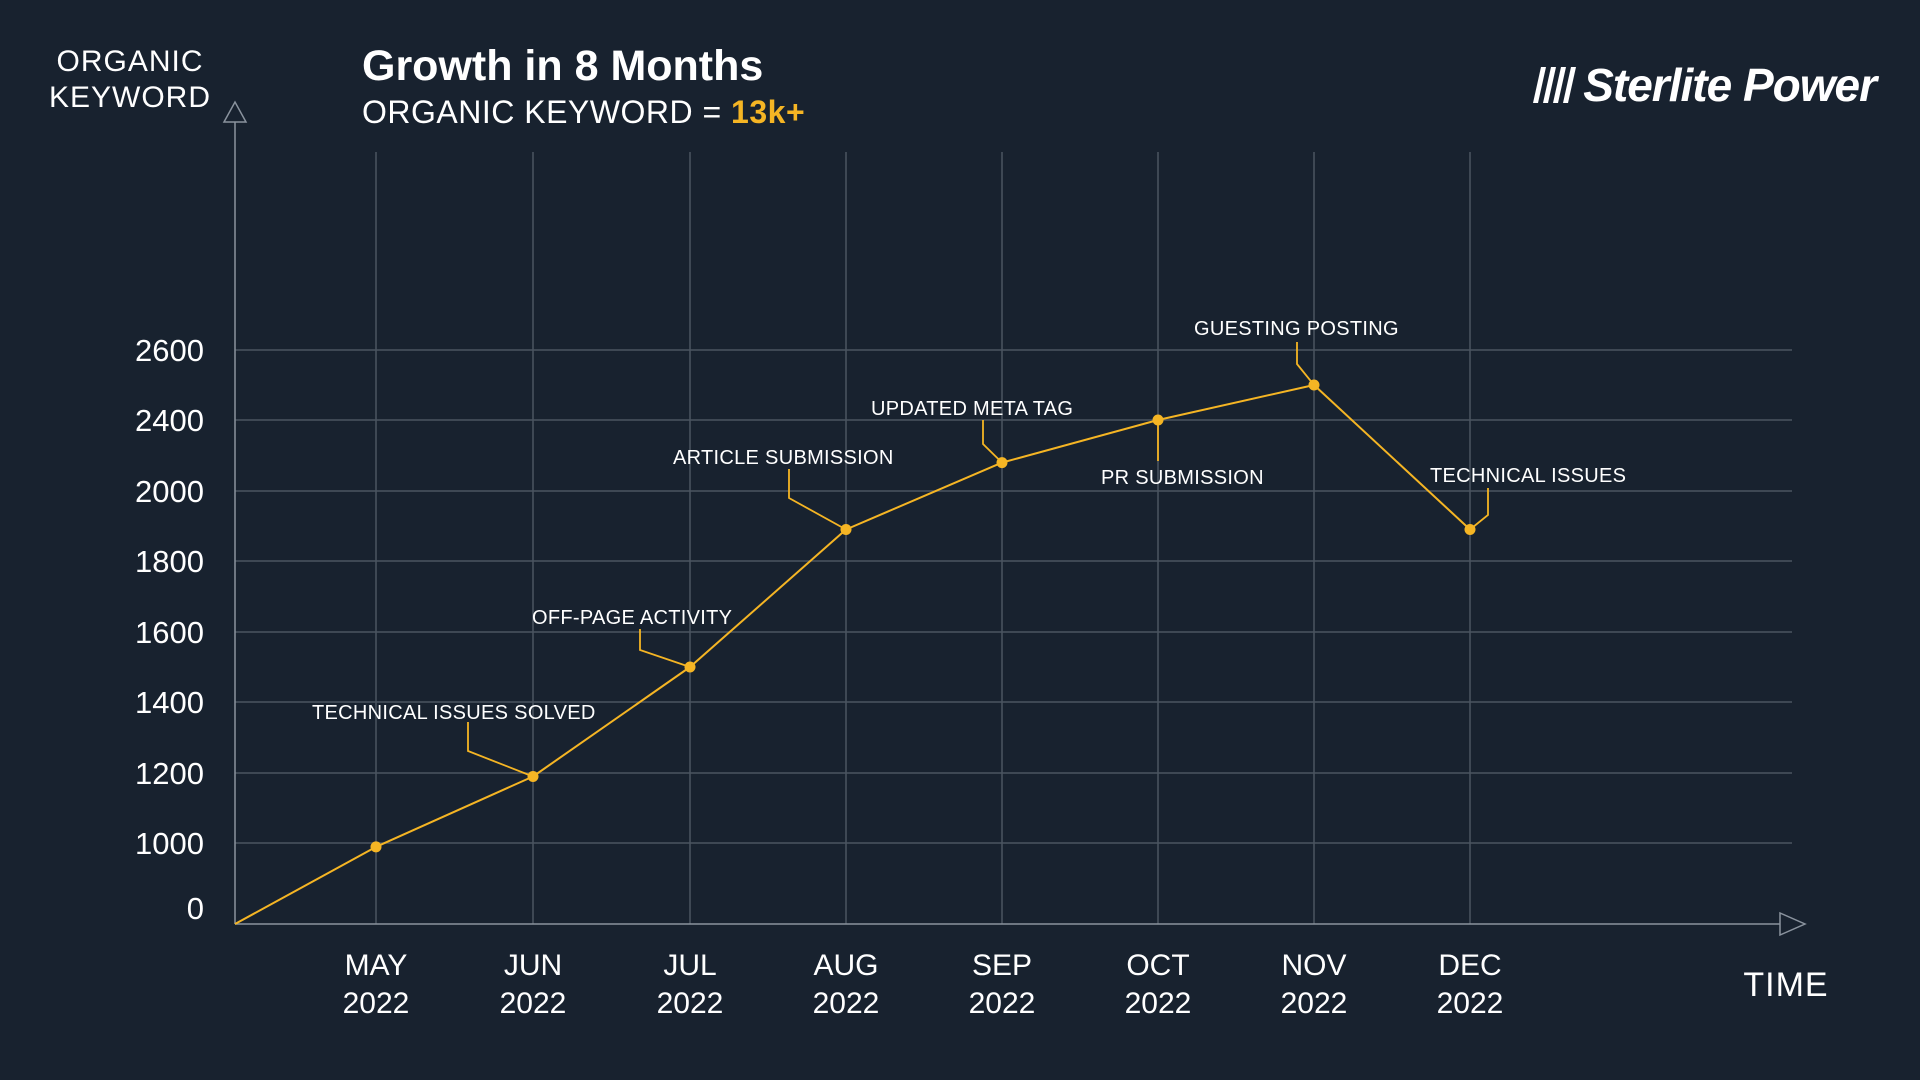  Describe the element at coordinates (972, 409) in the screenshot. I see `annotation-label: UPDATED META TAG` at that location.